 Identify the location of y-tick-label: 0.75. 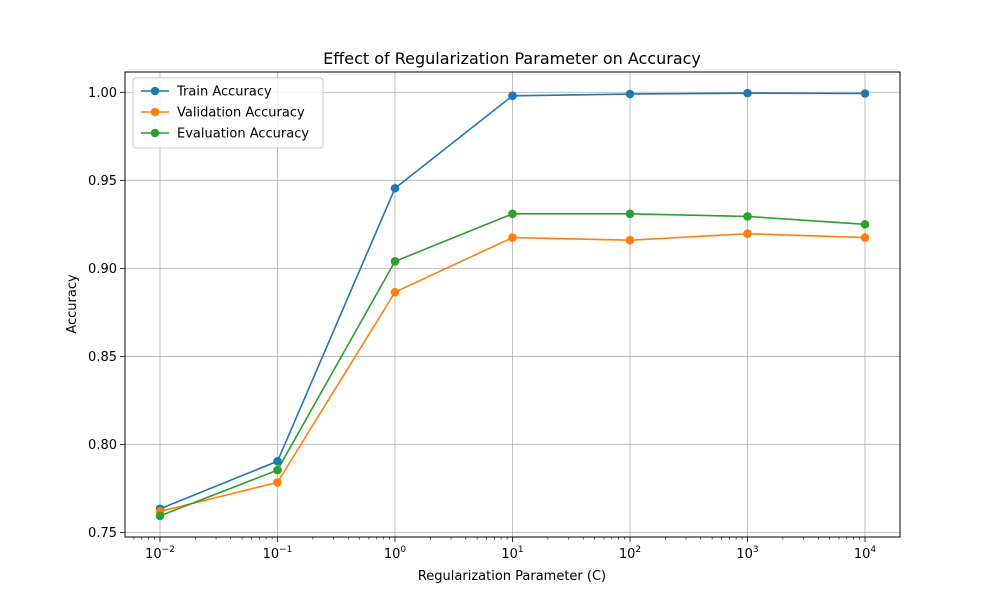
(102, 533).